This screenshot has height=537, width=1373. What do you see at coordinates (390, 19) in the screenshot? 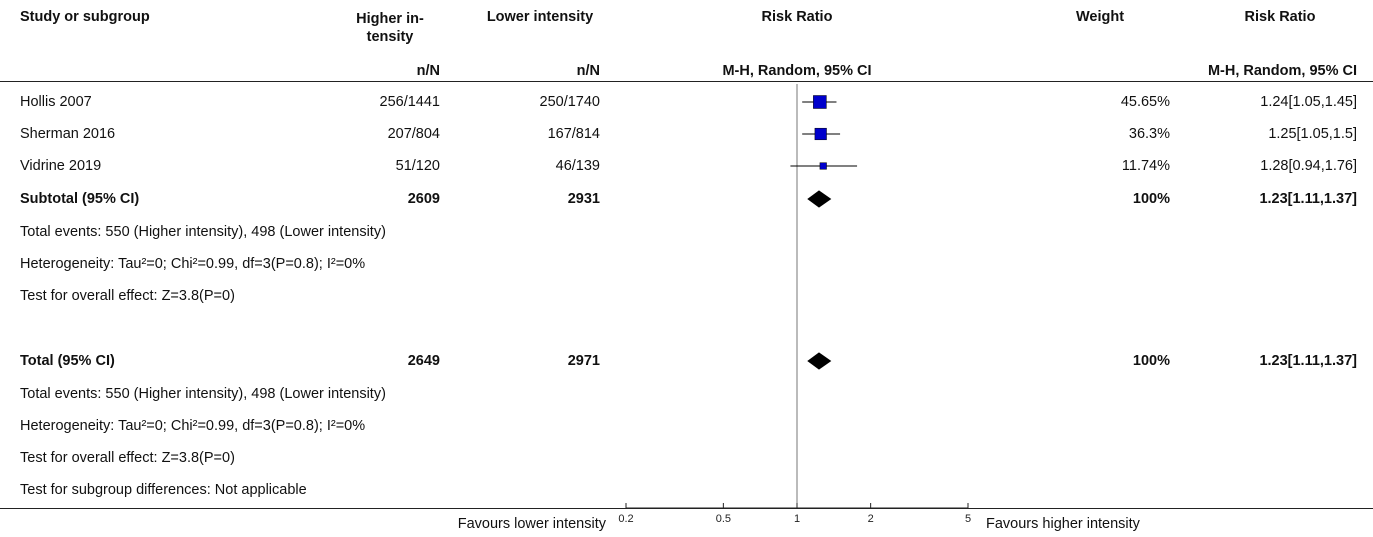
I see `header-higher-line1: Higher in-` at bounding box center [390, 19].